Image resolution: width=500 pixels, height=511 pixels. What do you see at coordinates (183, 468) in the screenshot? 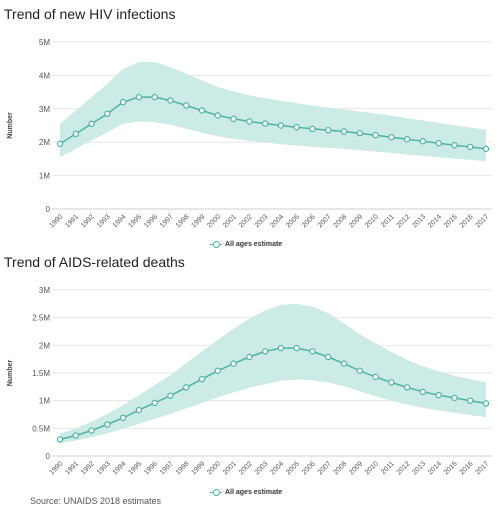
I see `x-tick-label: 1998` at bounding box center [183, 468].